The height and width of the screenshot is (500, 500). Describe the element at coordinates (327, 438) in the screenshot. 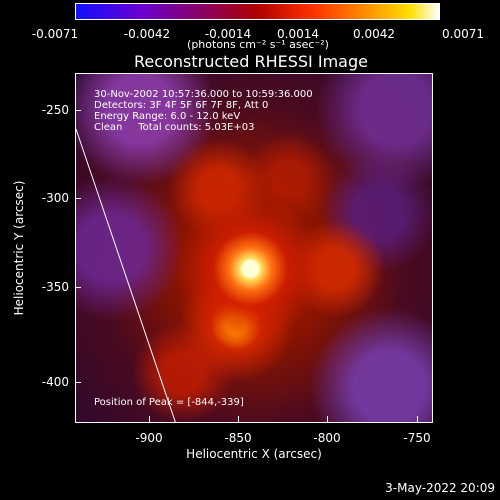

I see `x-tick-label: -800` at that location.